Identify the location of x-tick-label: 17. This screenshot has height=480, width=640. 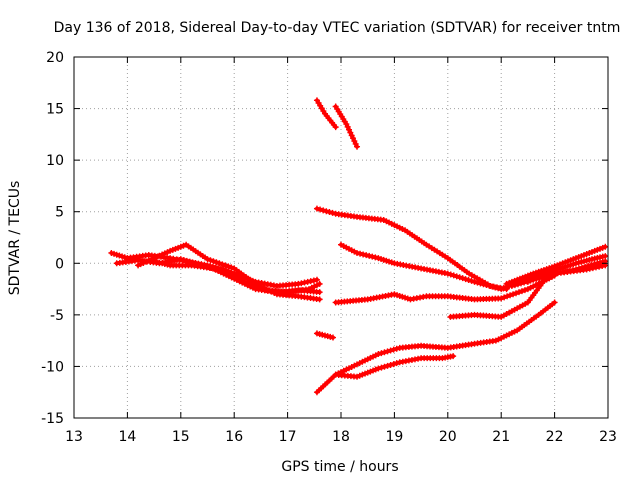
(288, 437).